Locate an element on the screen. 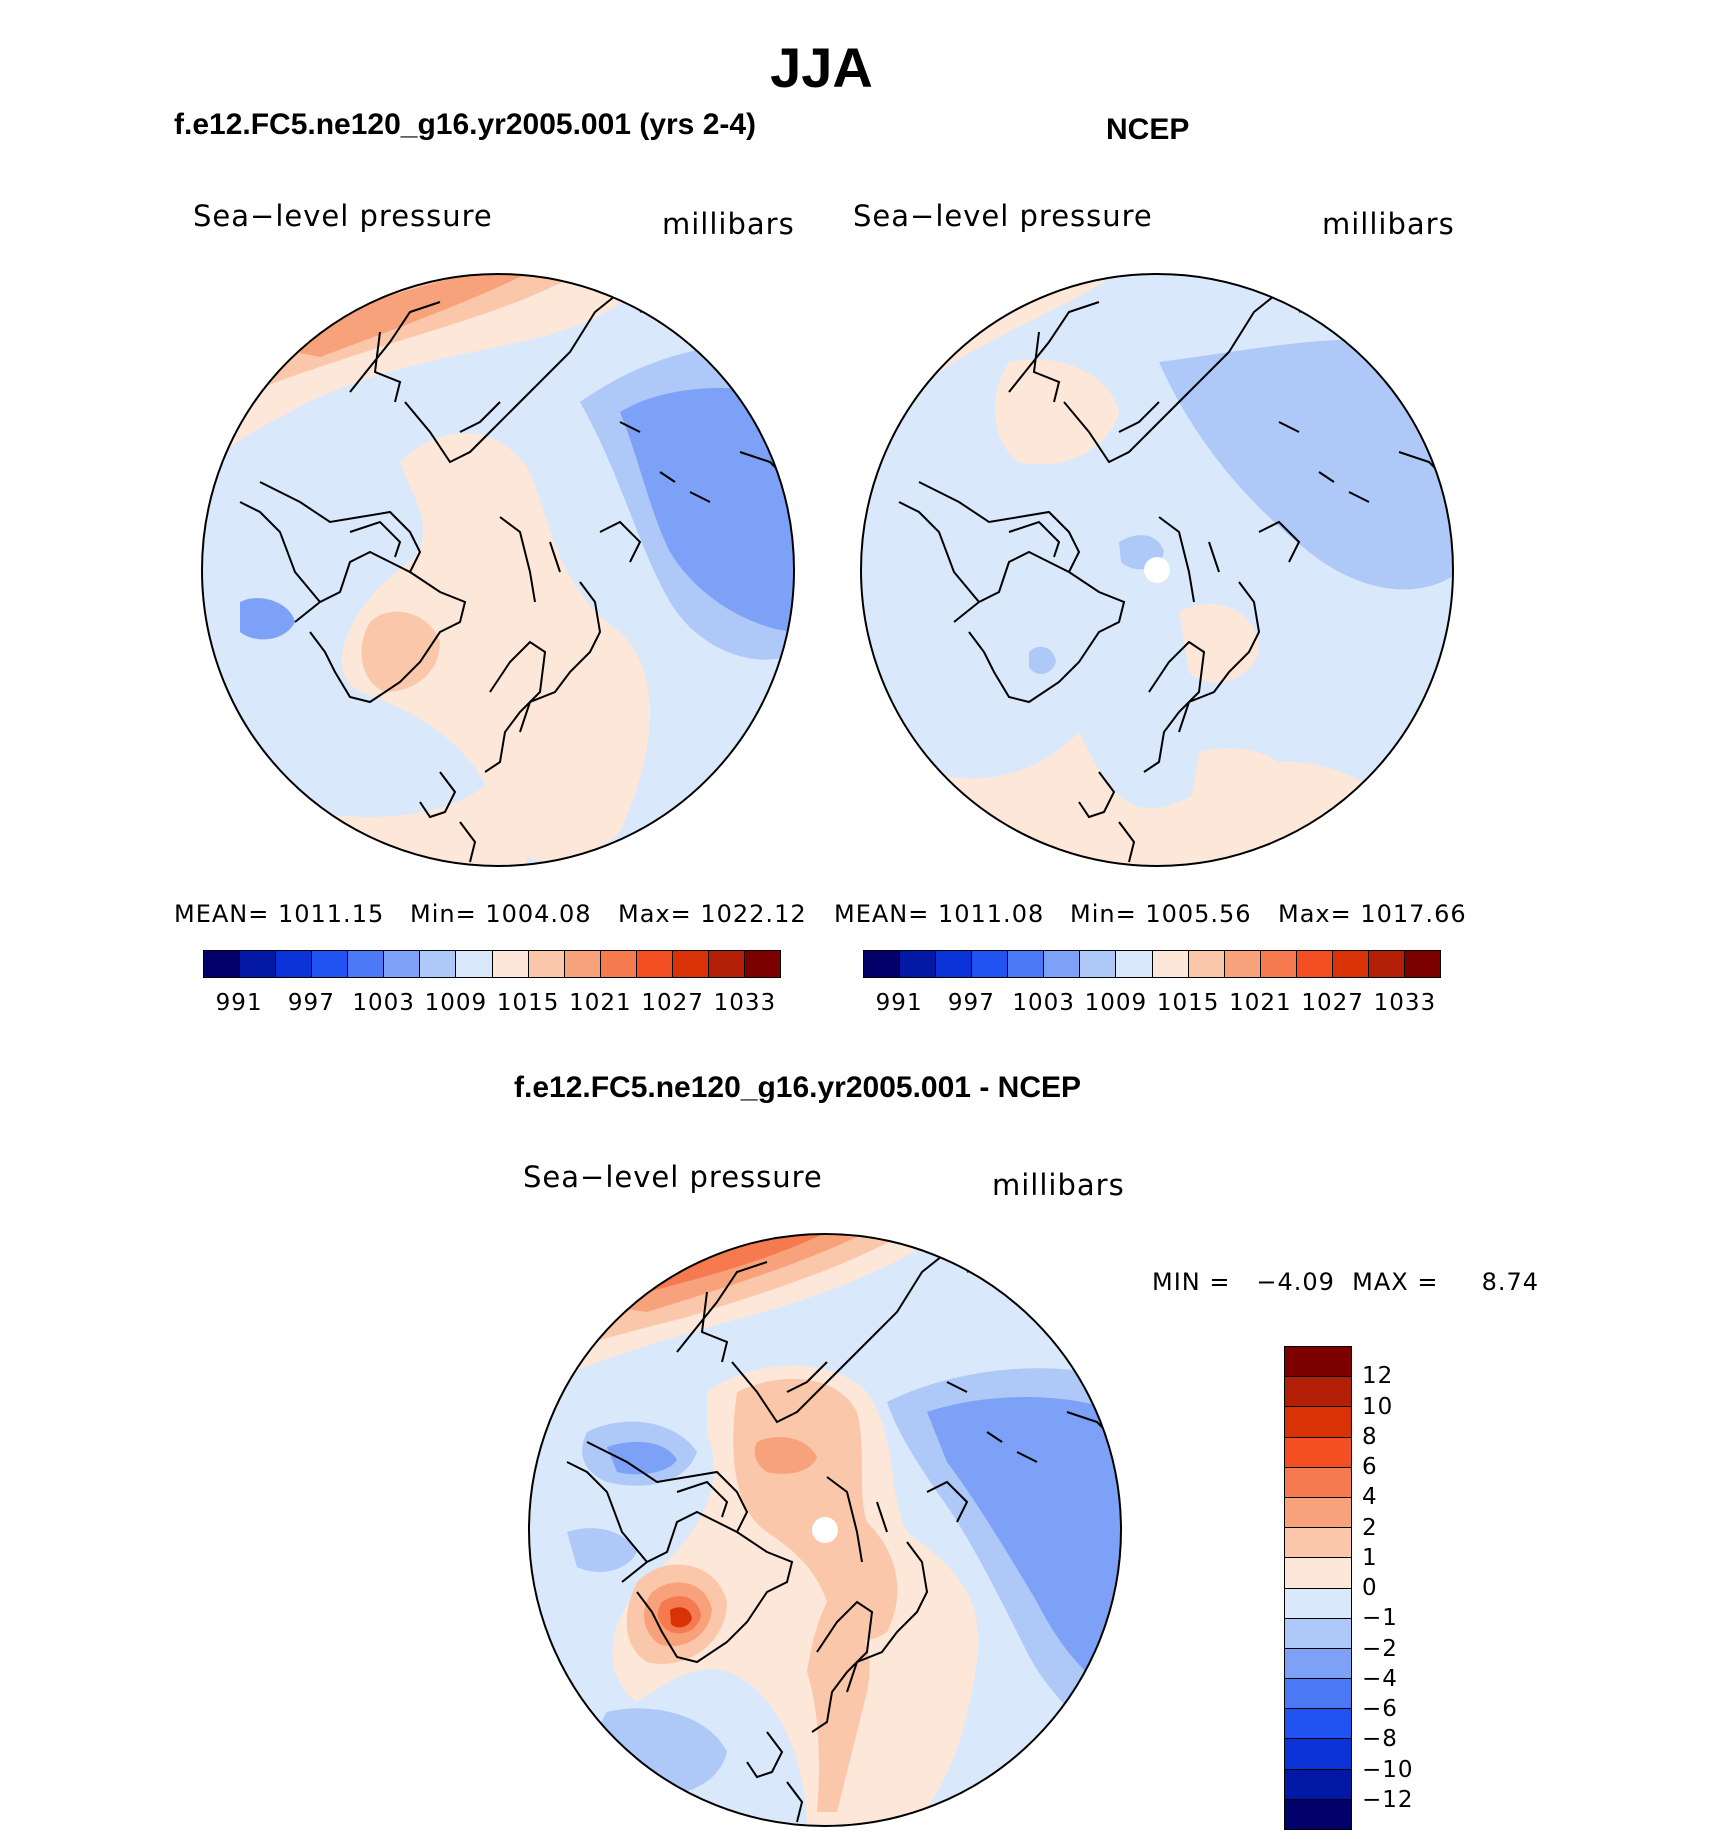 The width and height of the screenshot is (1710, 1839). model-colorbar is located at coordinates (492, 964).